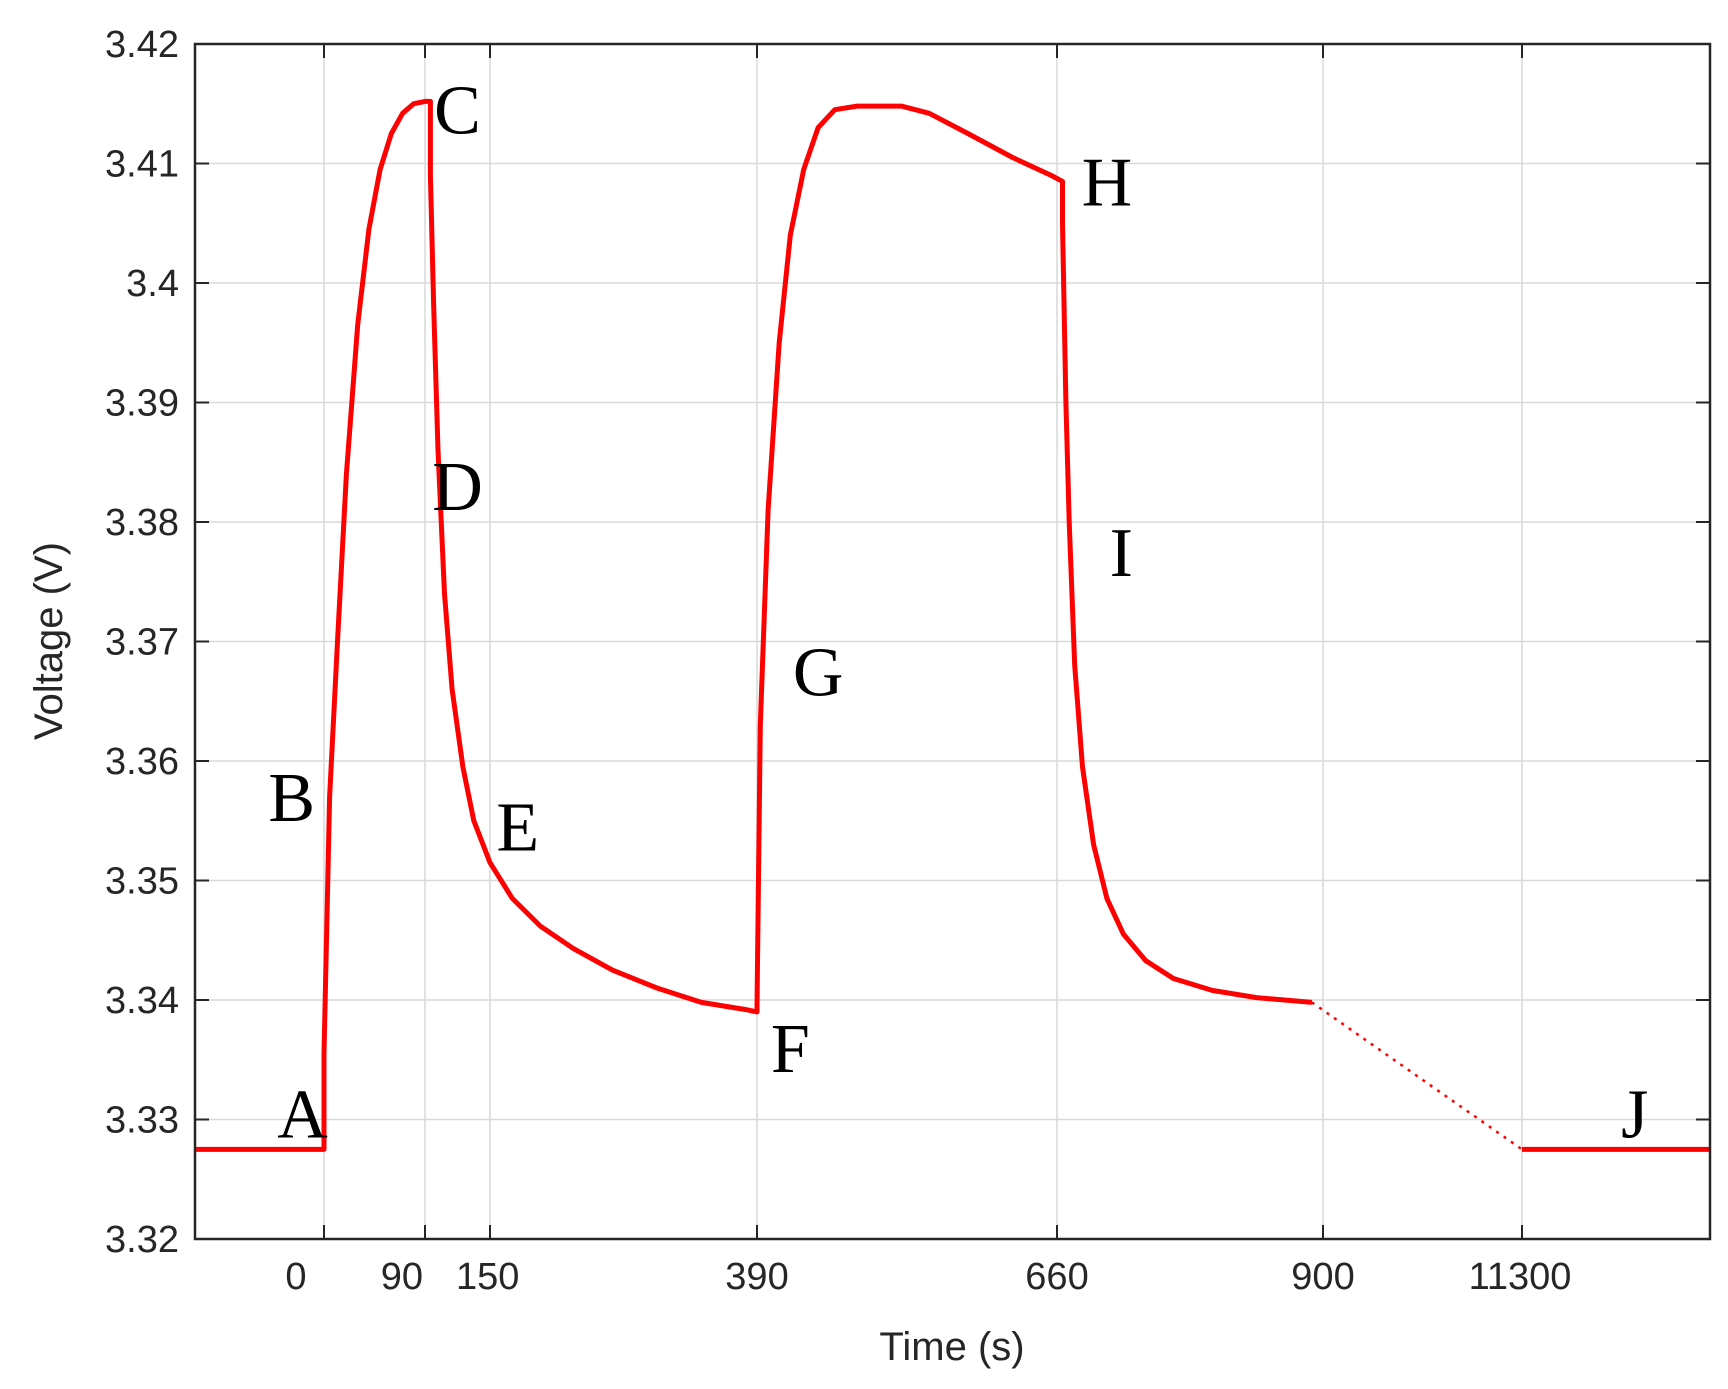 This screenshot has width=1728, height=1389. What do you see at coordinates (1634, 1115) in the screenshot?
I see `point-label-j: J` at bounding box center [1634, 1115].